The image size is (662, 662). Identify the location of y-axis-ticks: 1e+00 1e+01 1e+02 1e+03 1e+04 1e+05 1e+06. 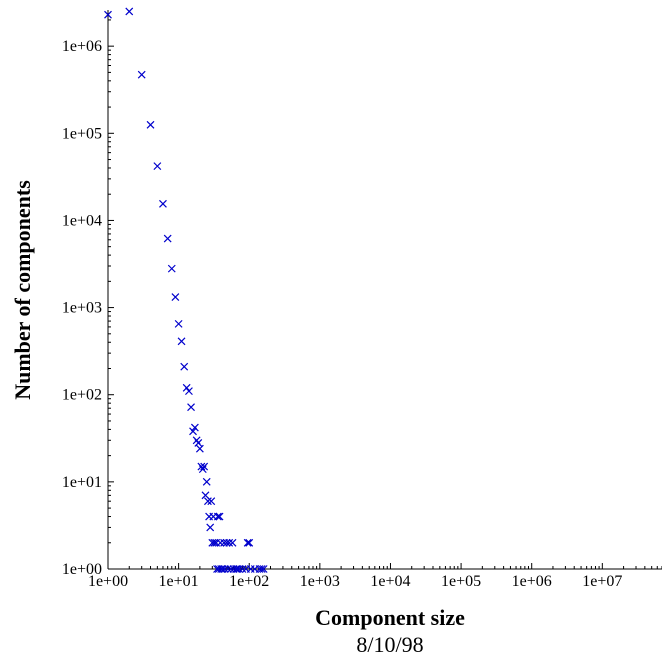
(88, 298).